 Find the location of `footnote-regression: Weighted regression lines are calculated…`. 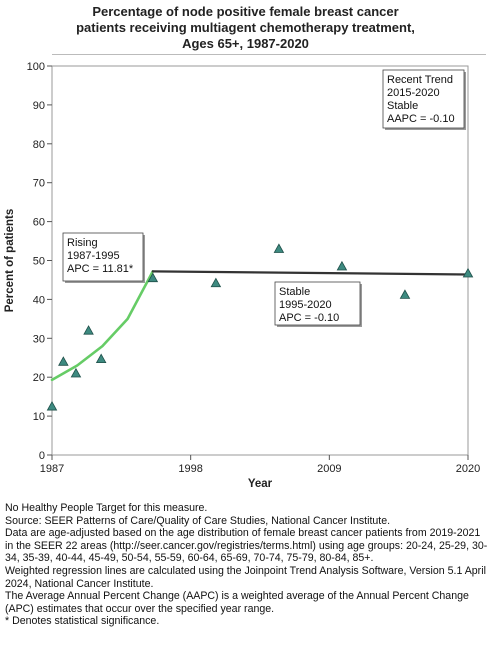

footnote-regression: Weighted regression lines are calculated… is located at coordinates (245, 577).